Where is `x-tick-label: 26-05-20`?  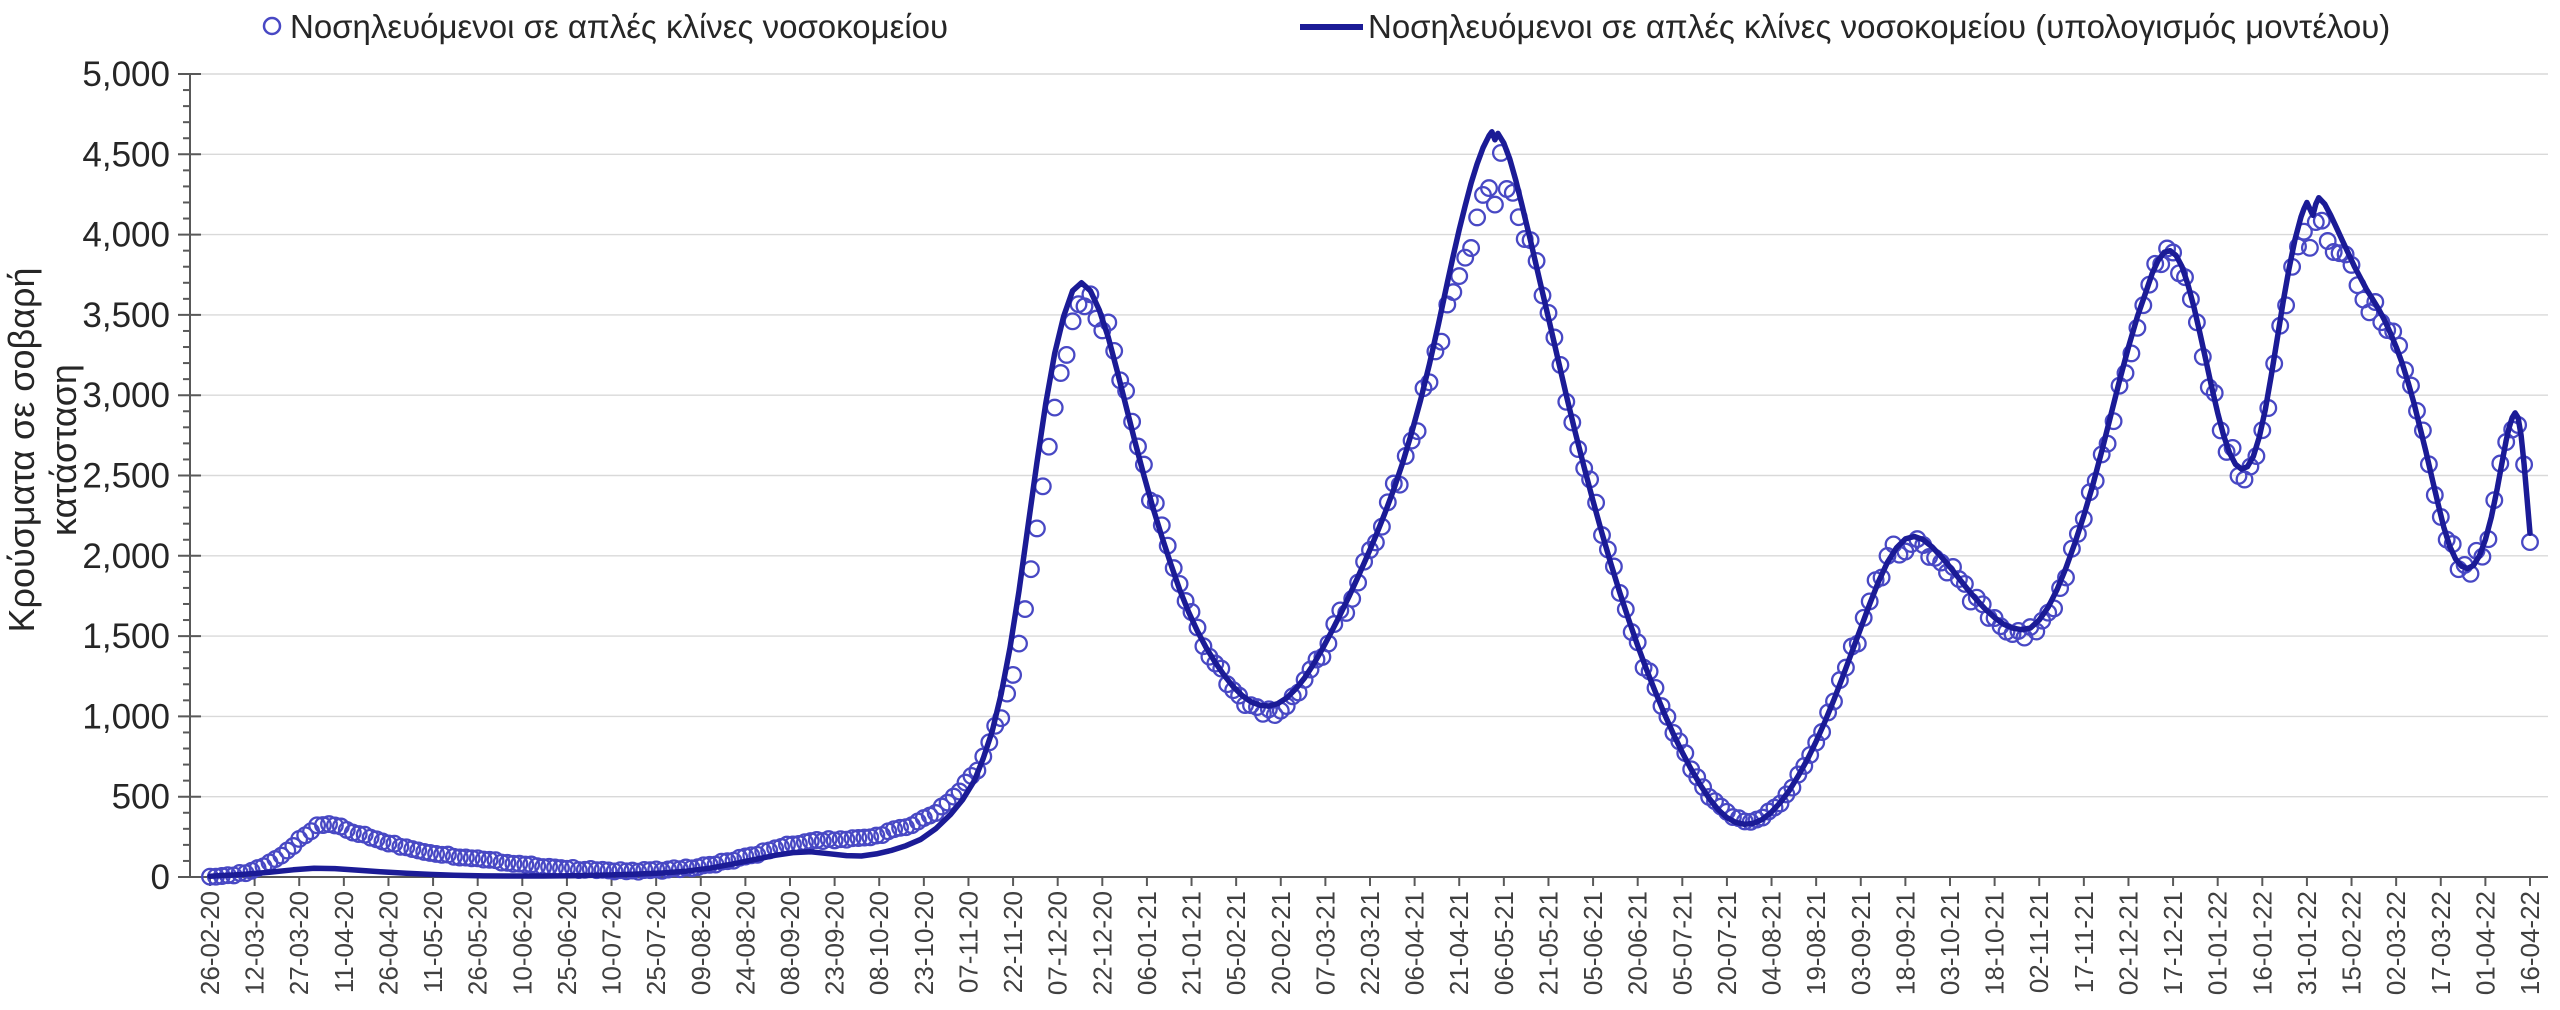 x-tick-label: 26-05-20 is located at coordinates (478, 943).